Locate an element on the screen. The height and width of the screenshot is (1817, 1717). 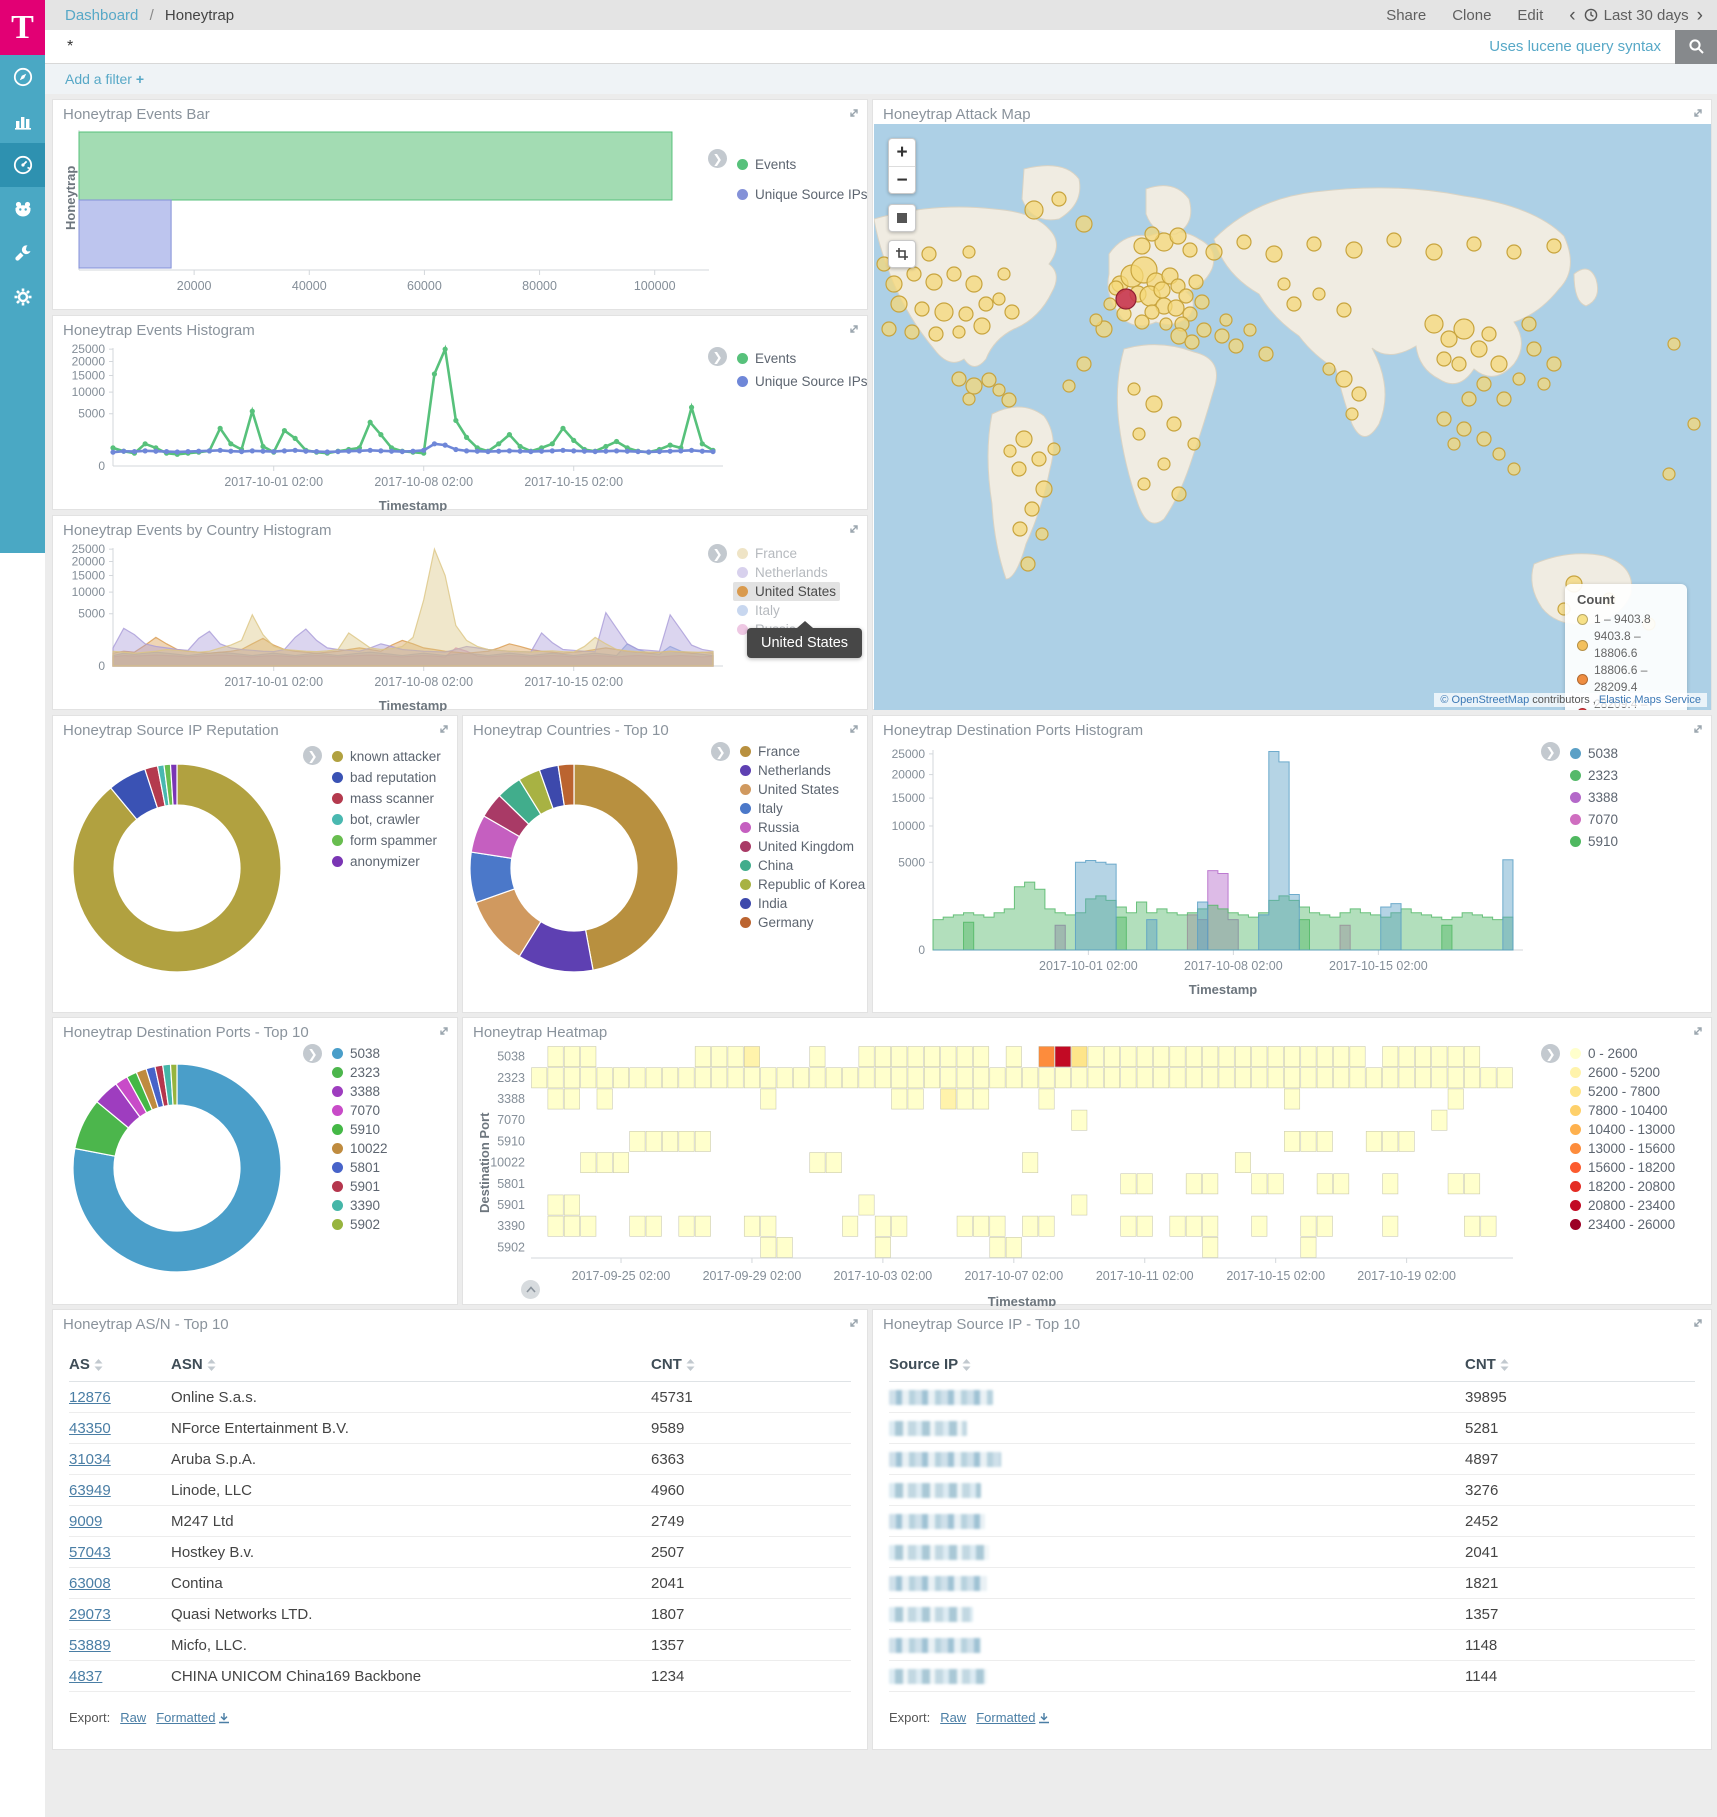
legend-item: bot, crawler is located at coordinates (386, 819).